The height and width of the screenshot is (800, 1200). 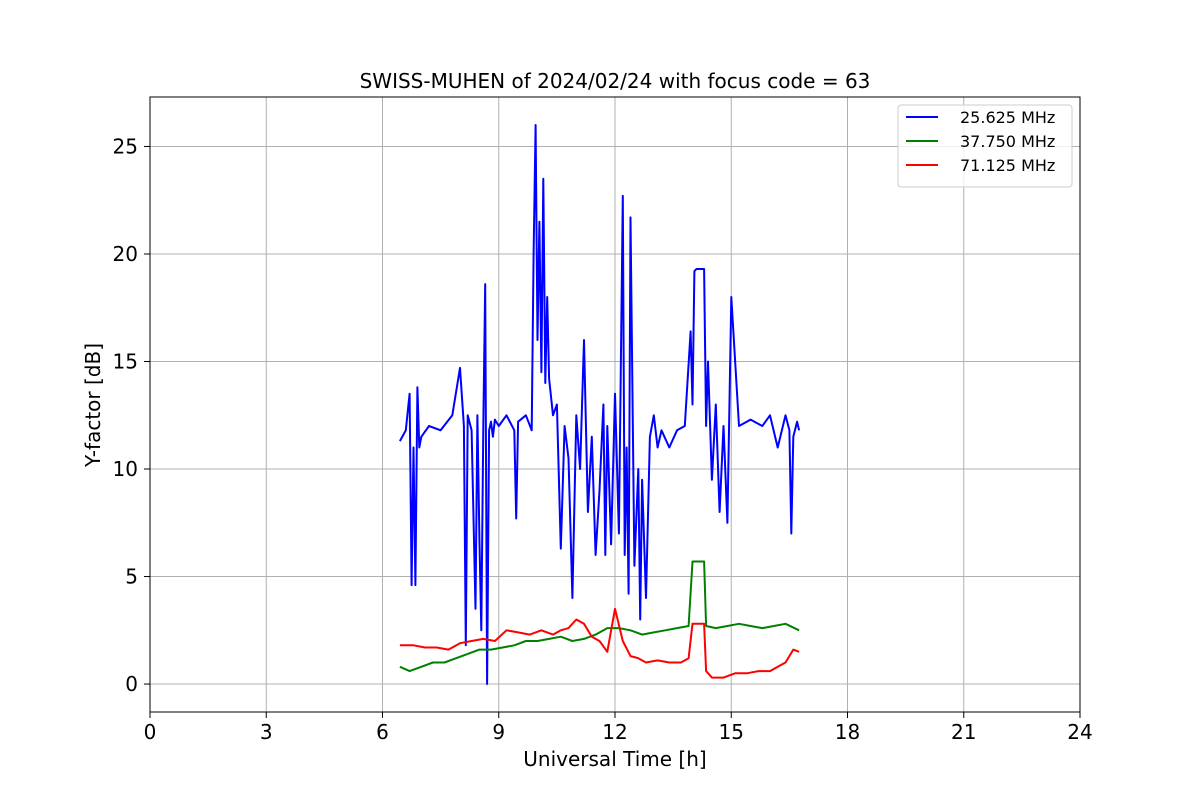 I want to click on x-tick-label: 9, so click(x=498, y=732).